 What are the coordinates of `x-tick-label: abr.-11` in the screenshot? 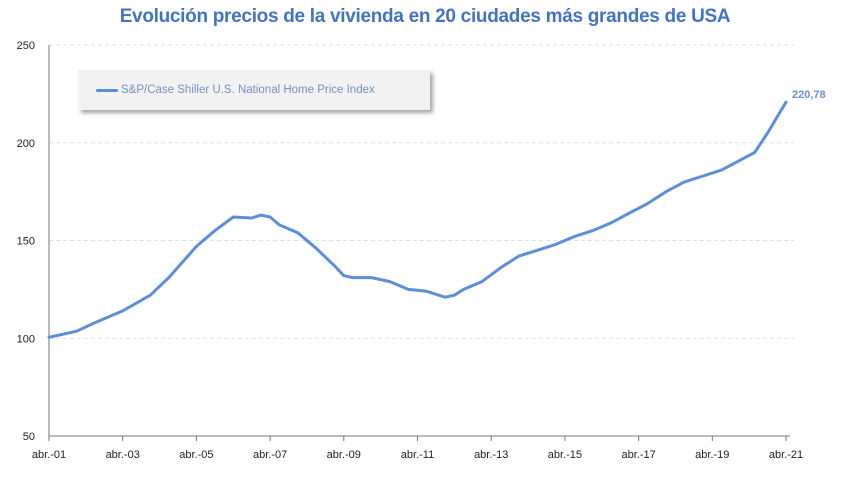 It's located at (417, 455).